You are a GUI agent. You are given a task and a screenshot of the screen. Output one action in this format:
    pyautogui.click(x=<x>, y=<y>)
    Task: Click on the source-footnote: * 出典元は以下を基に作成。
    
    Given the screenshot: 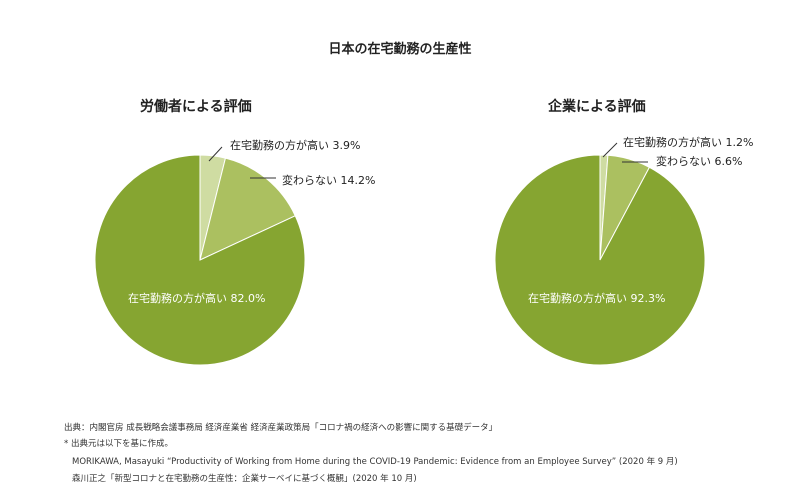 What is the action you would take?
    pyautogui.click(x=118, y=444)
    